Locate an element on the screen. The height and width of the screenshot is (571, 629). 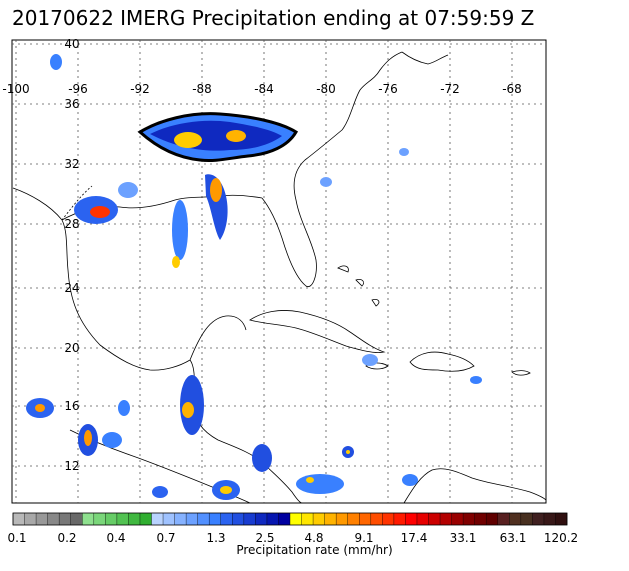
colorbar-tick-label: 63.1 is located at coordinates (513, 538).